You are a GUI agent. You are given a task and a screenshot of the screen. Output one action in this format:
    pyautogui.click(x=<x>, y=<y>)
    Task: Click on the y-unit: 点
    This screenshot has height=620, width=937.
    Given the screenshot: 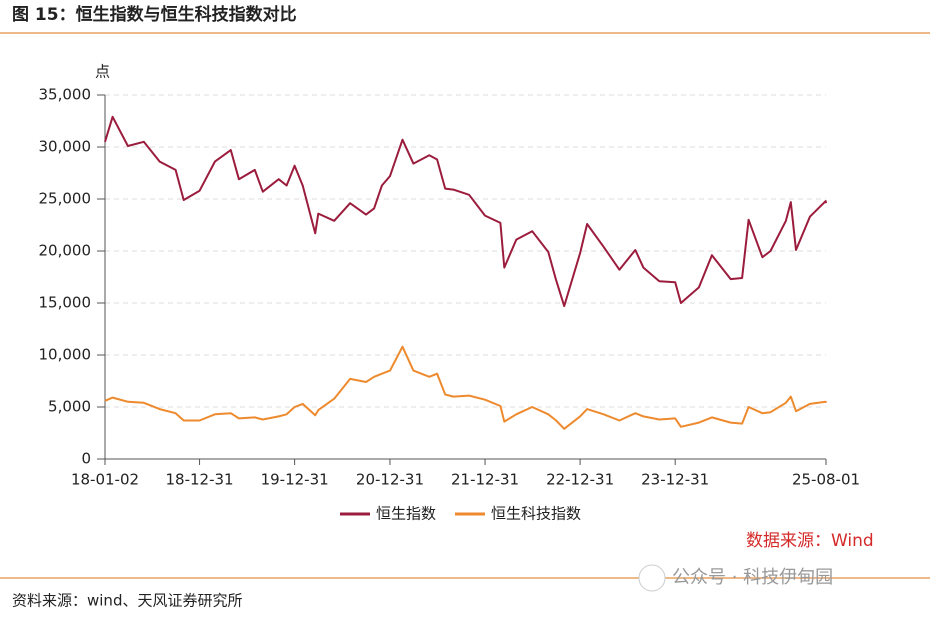 What is the action you would take?
    pyautogui.click(x=102, y=72)
    